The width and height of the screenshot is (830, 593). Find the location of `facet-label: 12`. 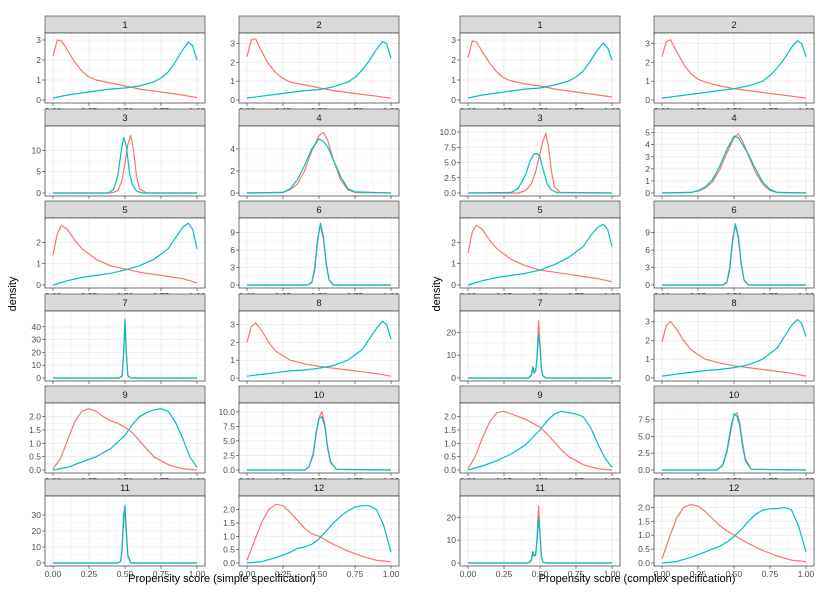

facet-label: 12 is located at coordinates (734, 488).